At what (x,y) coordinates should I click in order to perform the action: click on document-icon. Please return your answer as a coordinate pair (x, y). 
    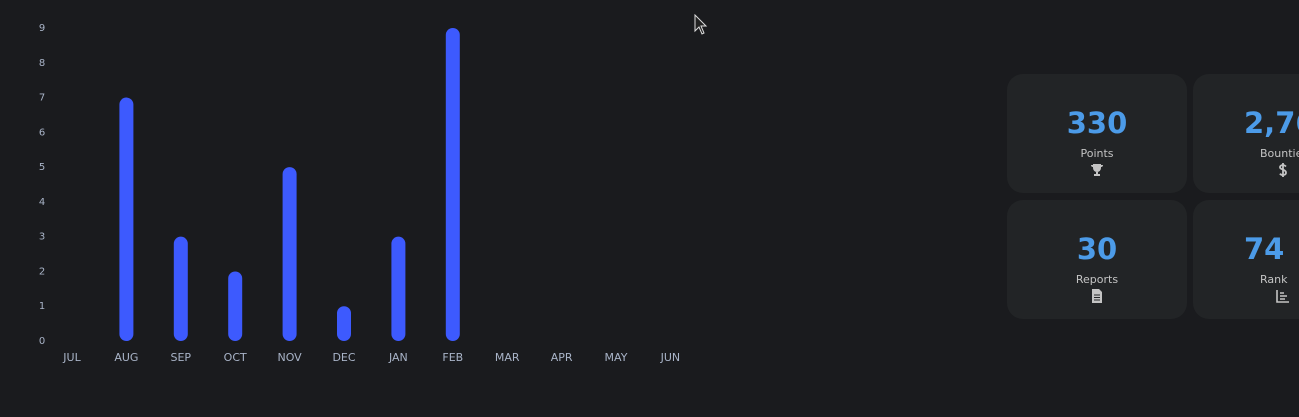
    Looking at the image, I should click on (1097, 296).